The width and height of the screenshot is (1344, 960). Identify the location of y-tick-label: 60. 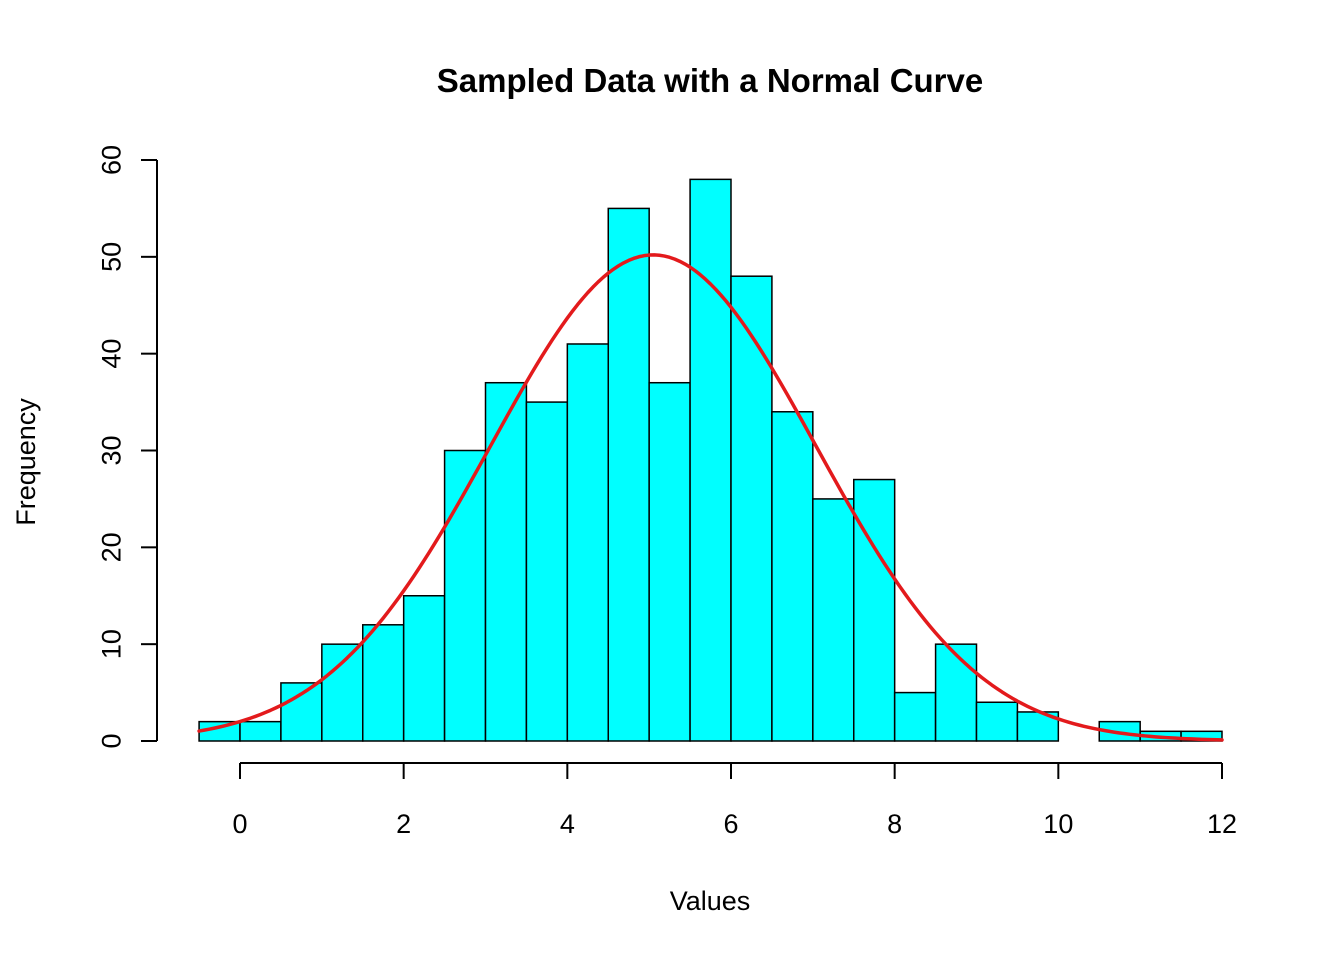
(111, 160).